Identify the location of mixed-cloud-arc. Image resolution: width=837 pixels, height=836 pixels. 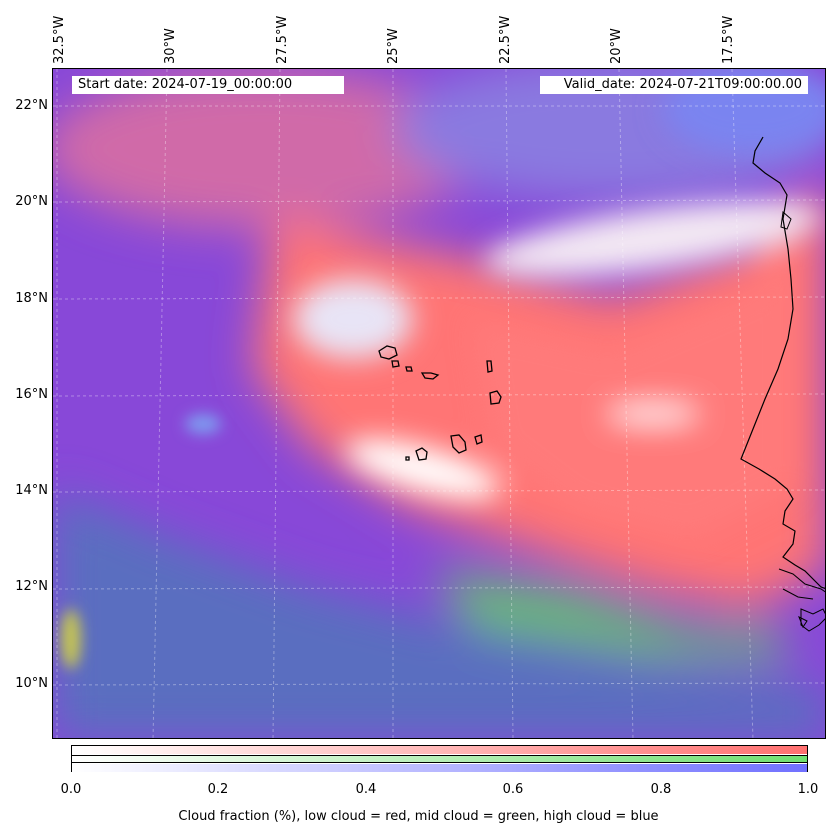
(653, 239).